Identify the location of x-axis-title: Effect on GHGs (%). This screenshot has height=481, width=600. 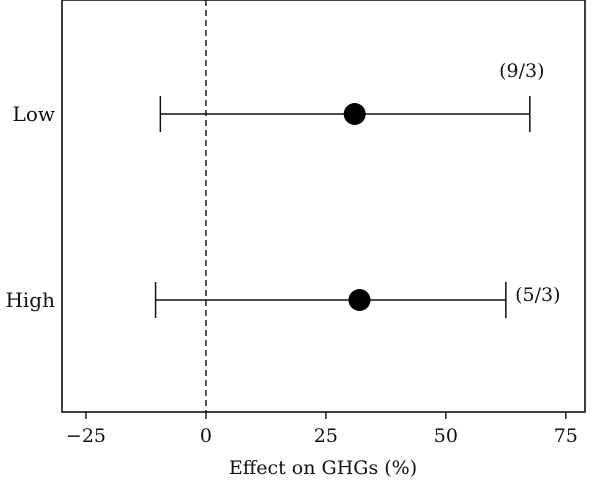
(323, 468).